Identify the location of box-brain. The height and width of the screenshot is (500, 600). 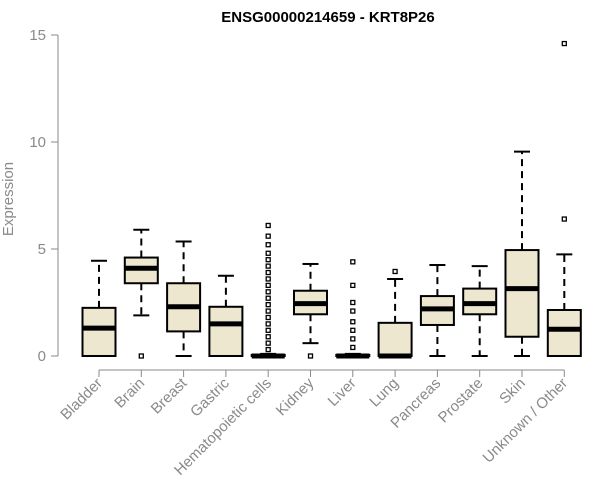
(141, 293).